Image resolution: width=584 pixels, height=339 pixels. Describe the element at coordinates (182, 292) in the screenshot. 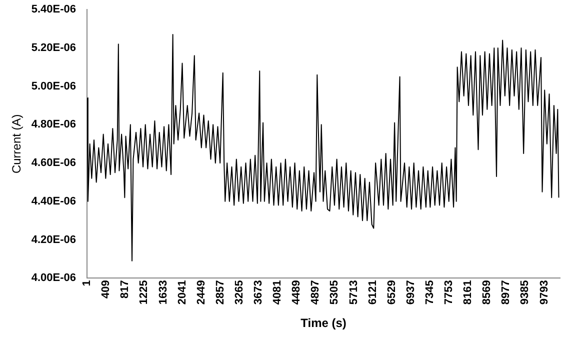

I see `x-tick-label: 2041` at that location.